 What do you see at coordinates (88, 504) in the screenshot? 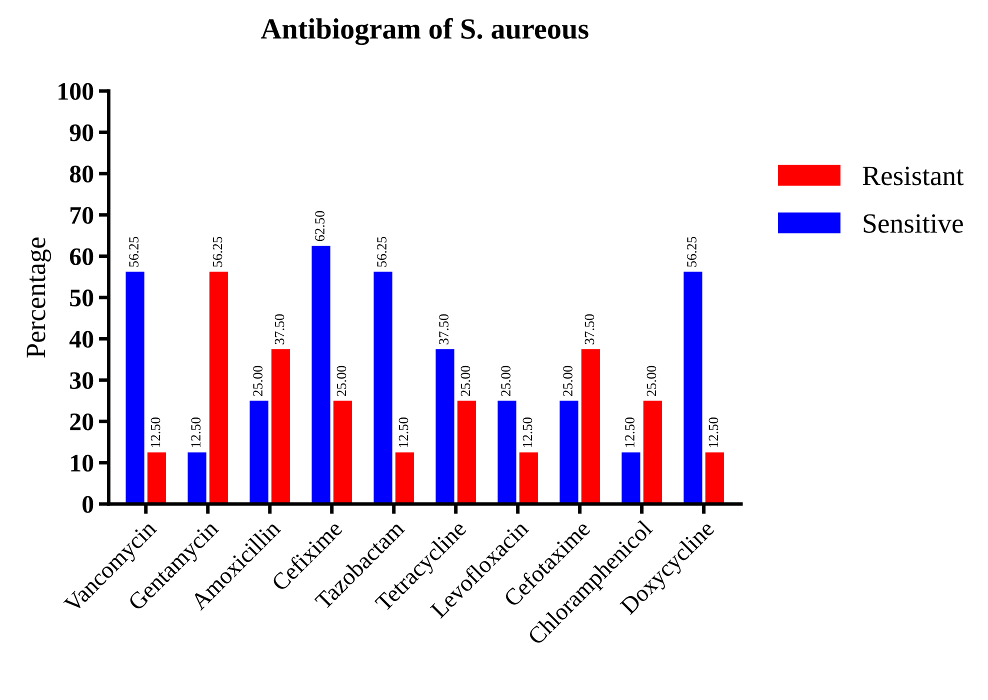
I see `y-tick-label: 0` at bounding box center [88, 504].